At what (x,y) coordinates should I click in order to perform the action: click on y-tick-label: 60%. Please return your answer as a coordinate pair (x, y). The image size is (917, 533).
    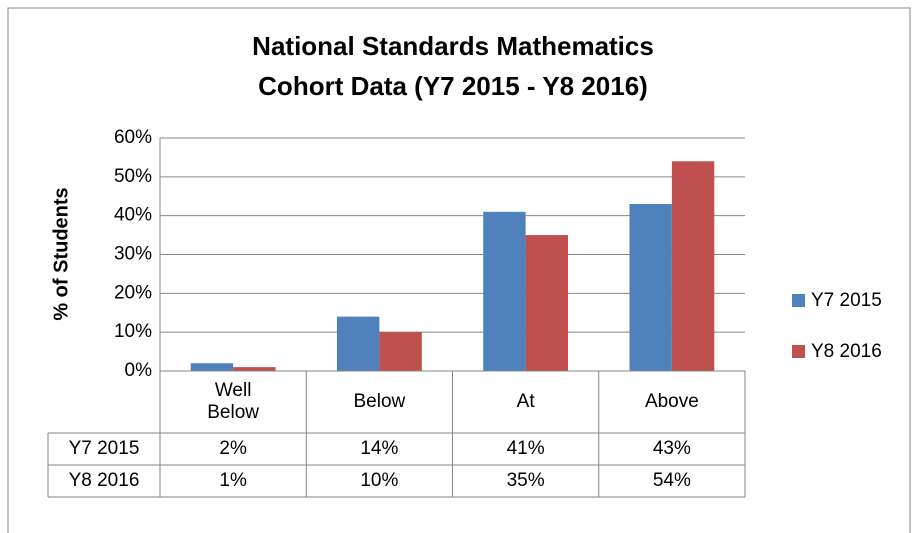
    Looking at the image, I should click on (133, 137).